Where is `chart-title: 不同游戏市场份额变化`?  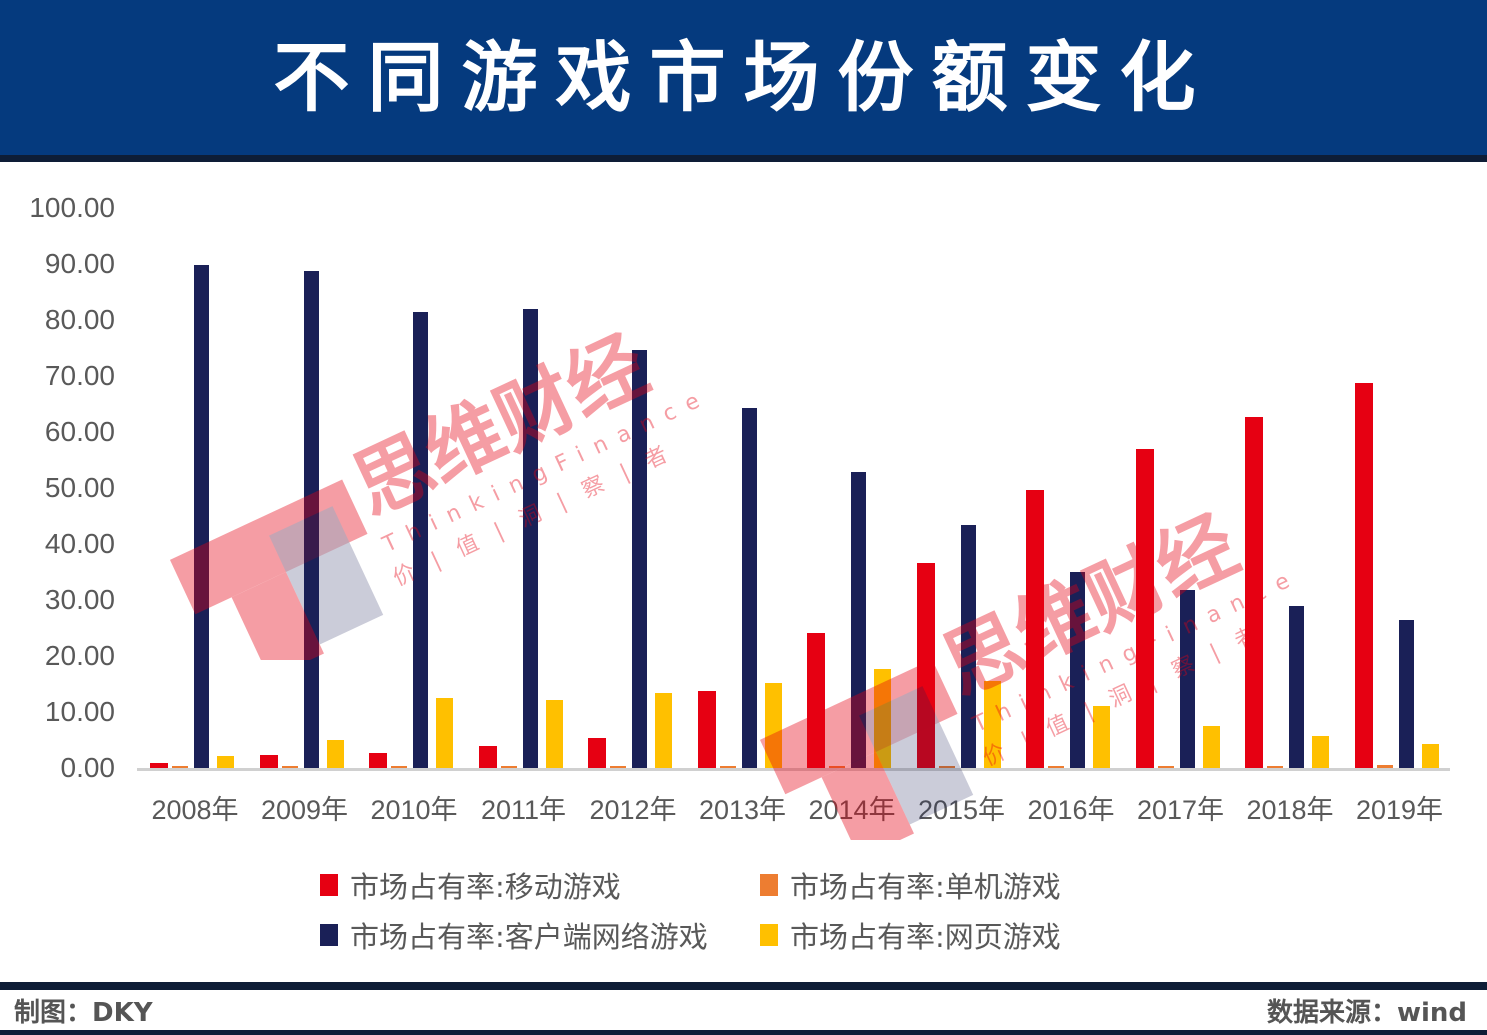 chart-title: 不同游戏市场份额变化 is located at coordinates (743, 77).